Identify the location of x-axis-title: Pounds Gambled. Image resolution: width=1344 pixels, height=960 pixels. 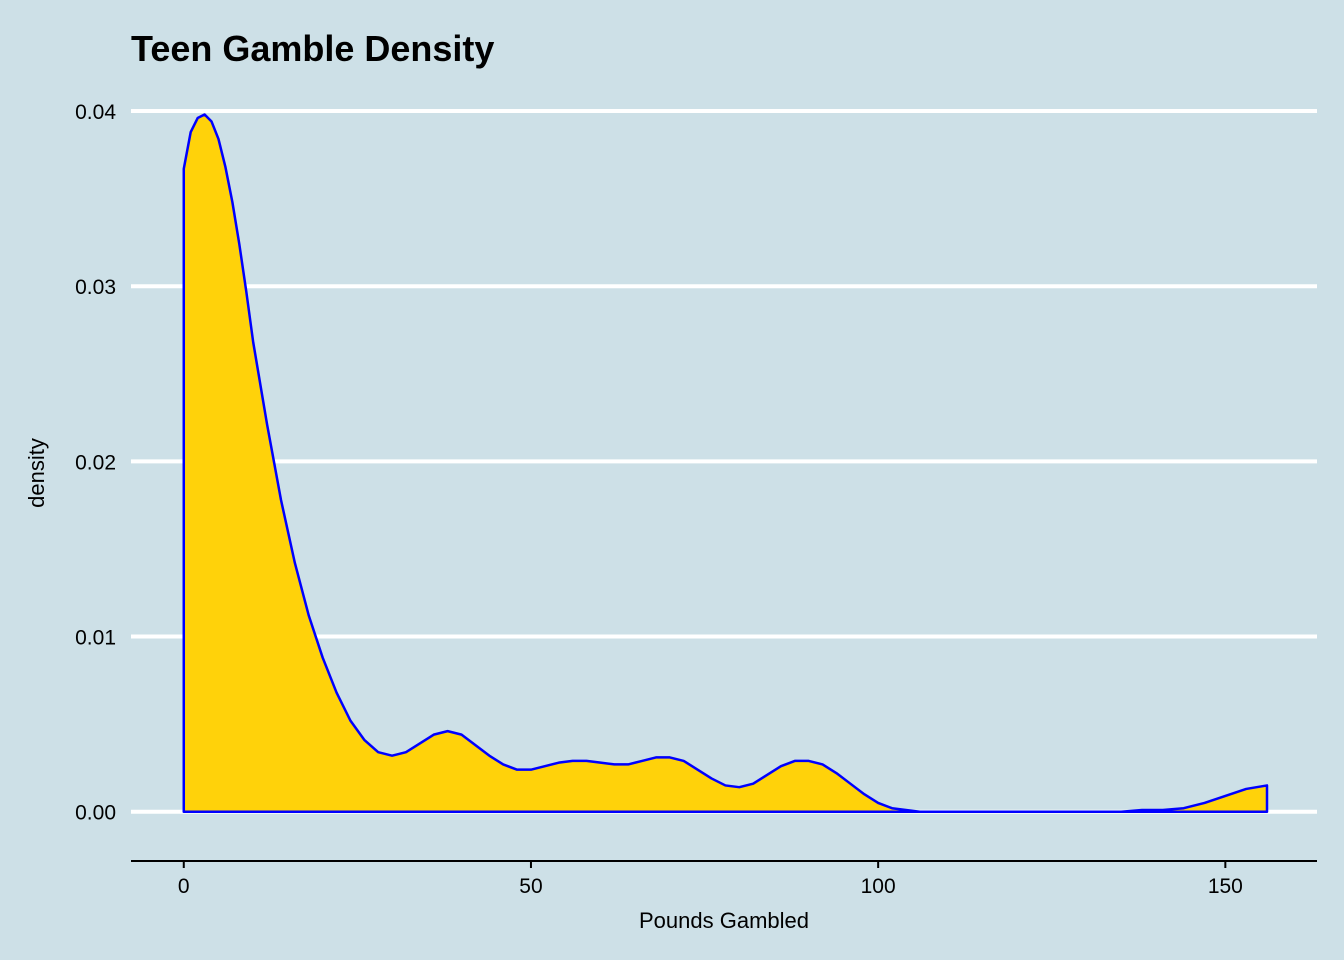
(724, 920).